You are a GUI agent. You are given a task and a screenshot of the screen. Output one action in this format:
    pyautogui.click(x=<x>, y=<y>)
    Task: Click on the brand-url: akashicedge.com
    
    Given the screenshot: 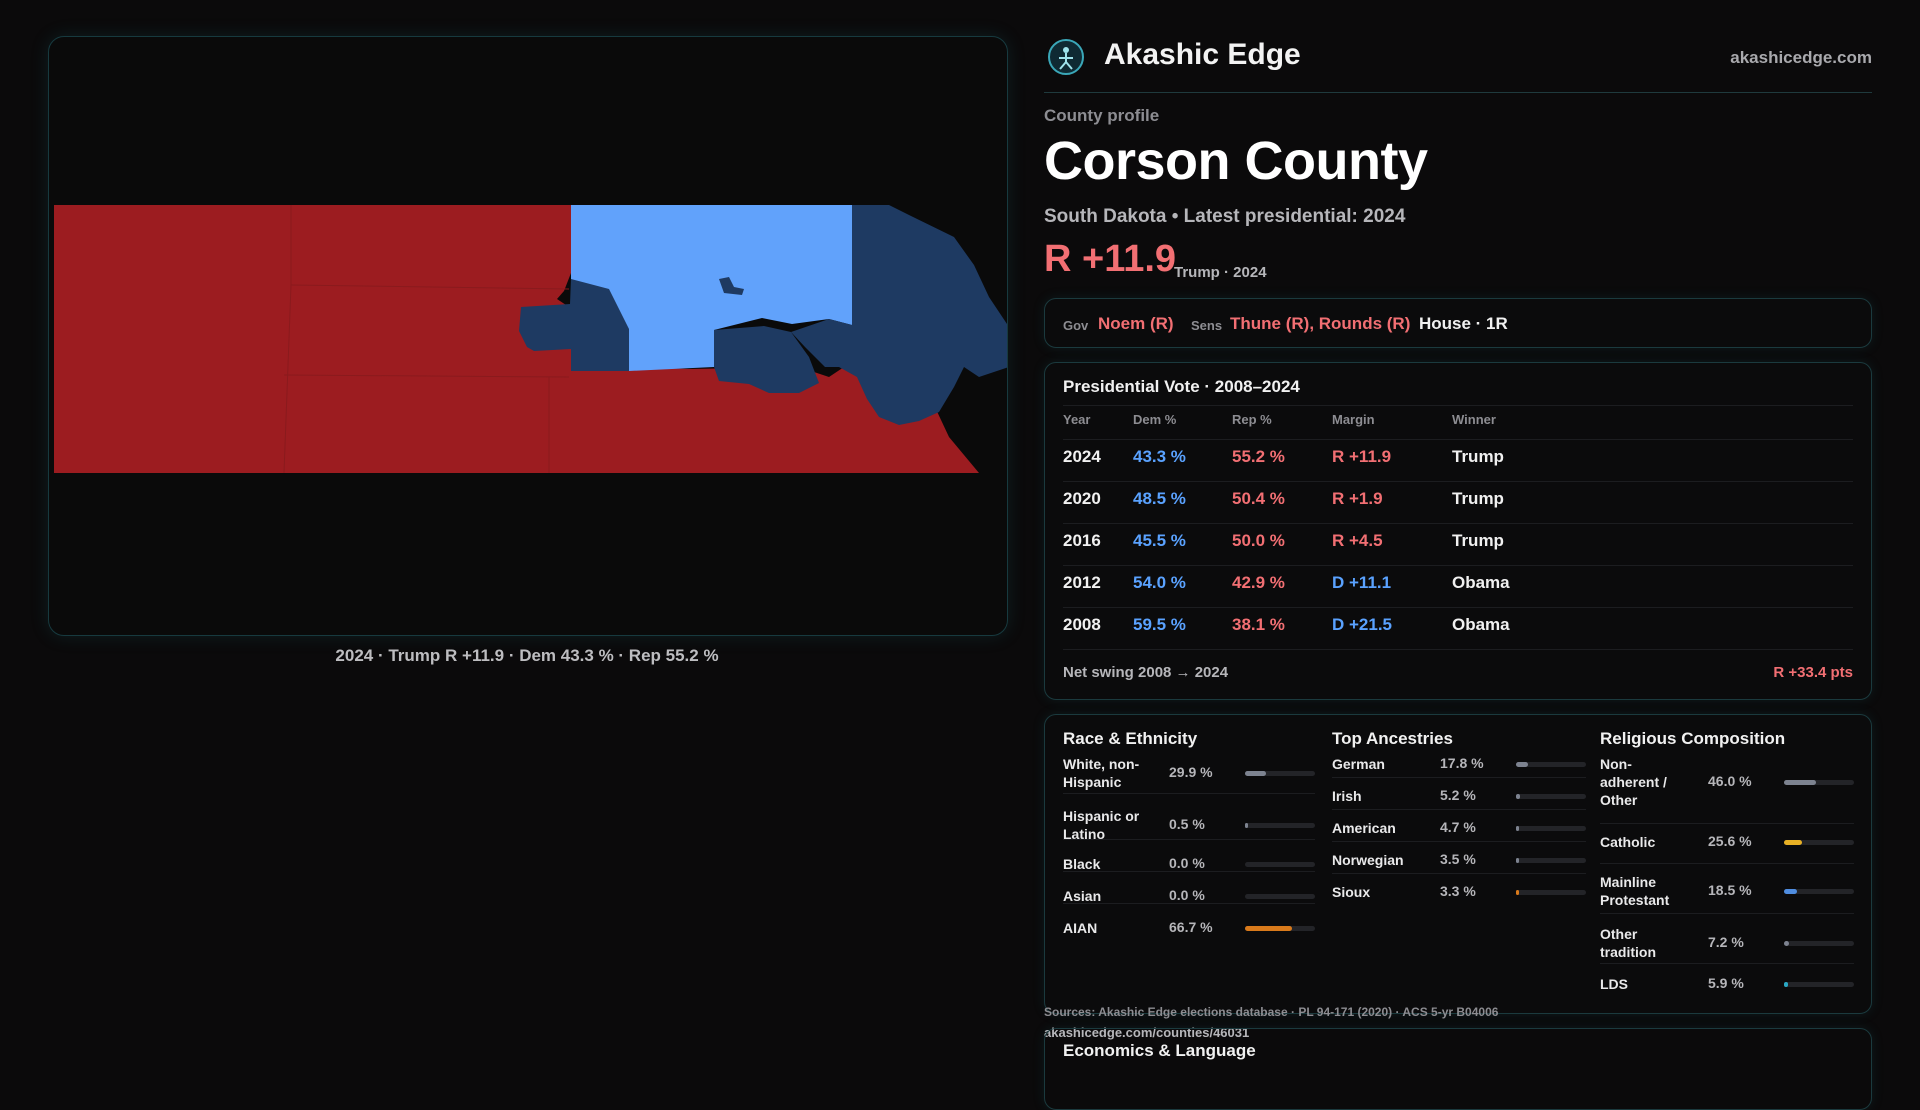 What is the action you would take?
    pyautogui.click(x=1801, y=57)
    